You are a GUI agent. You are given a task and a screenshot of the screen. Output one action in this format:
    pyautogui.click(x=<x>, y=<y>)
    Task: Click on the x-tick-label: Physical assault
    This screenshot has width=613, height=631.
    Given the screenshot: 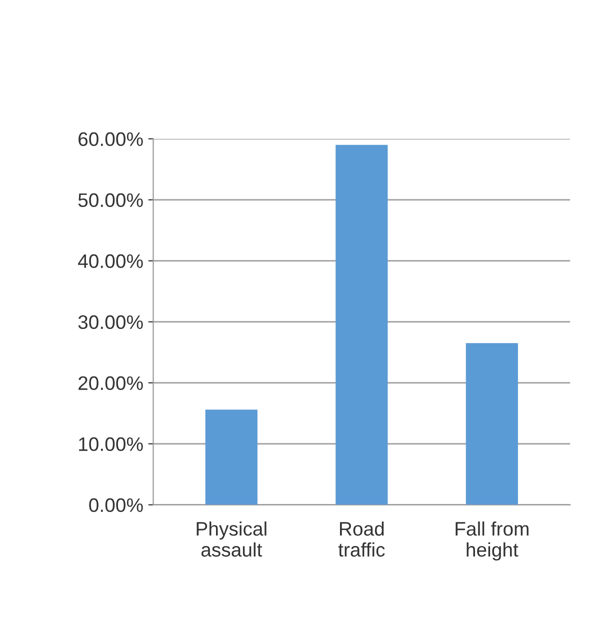 What is the action you would take?
    pyautogui.click(x=231, y=539)
    